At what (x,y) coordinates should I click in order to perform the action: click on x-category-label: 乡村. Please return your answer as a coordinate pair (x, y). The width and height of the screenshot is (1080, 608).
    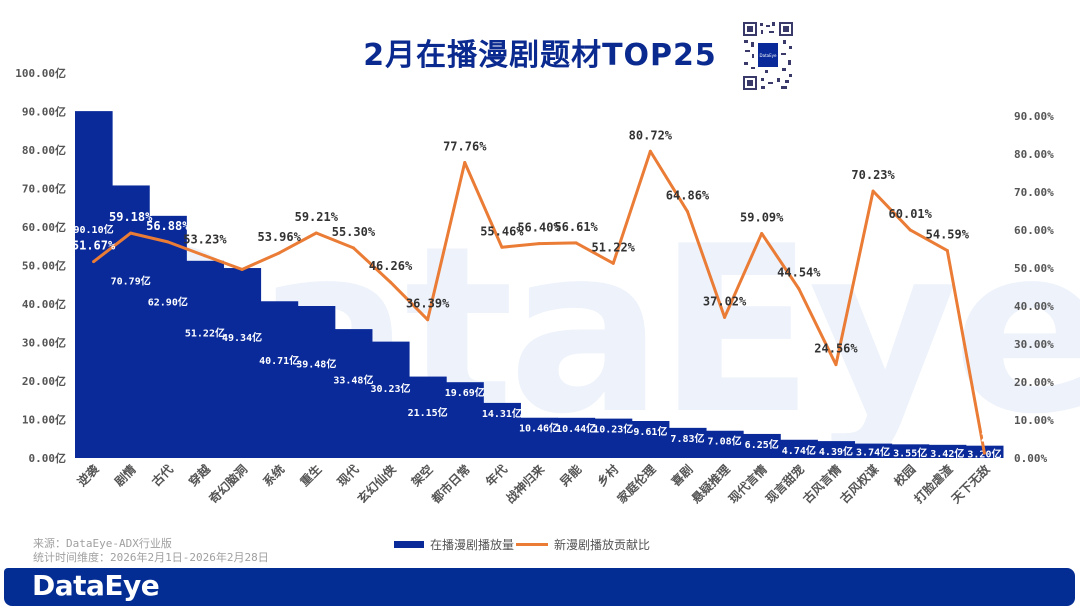
    Looking at the image, I should click on (608, 476).